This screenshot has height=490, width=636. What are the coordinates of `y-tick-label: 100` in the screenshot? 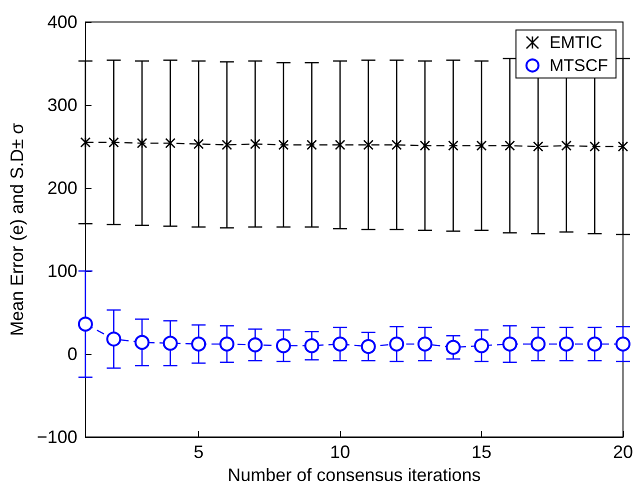 It's located at (62, 271).